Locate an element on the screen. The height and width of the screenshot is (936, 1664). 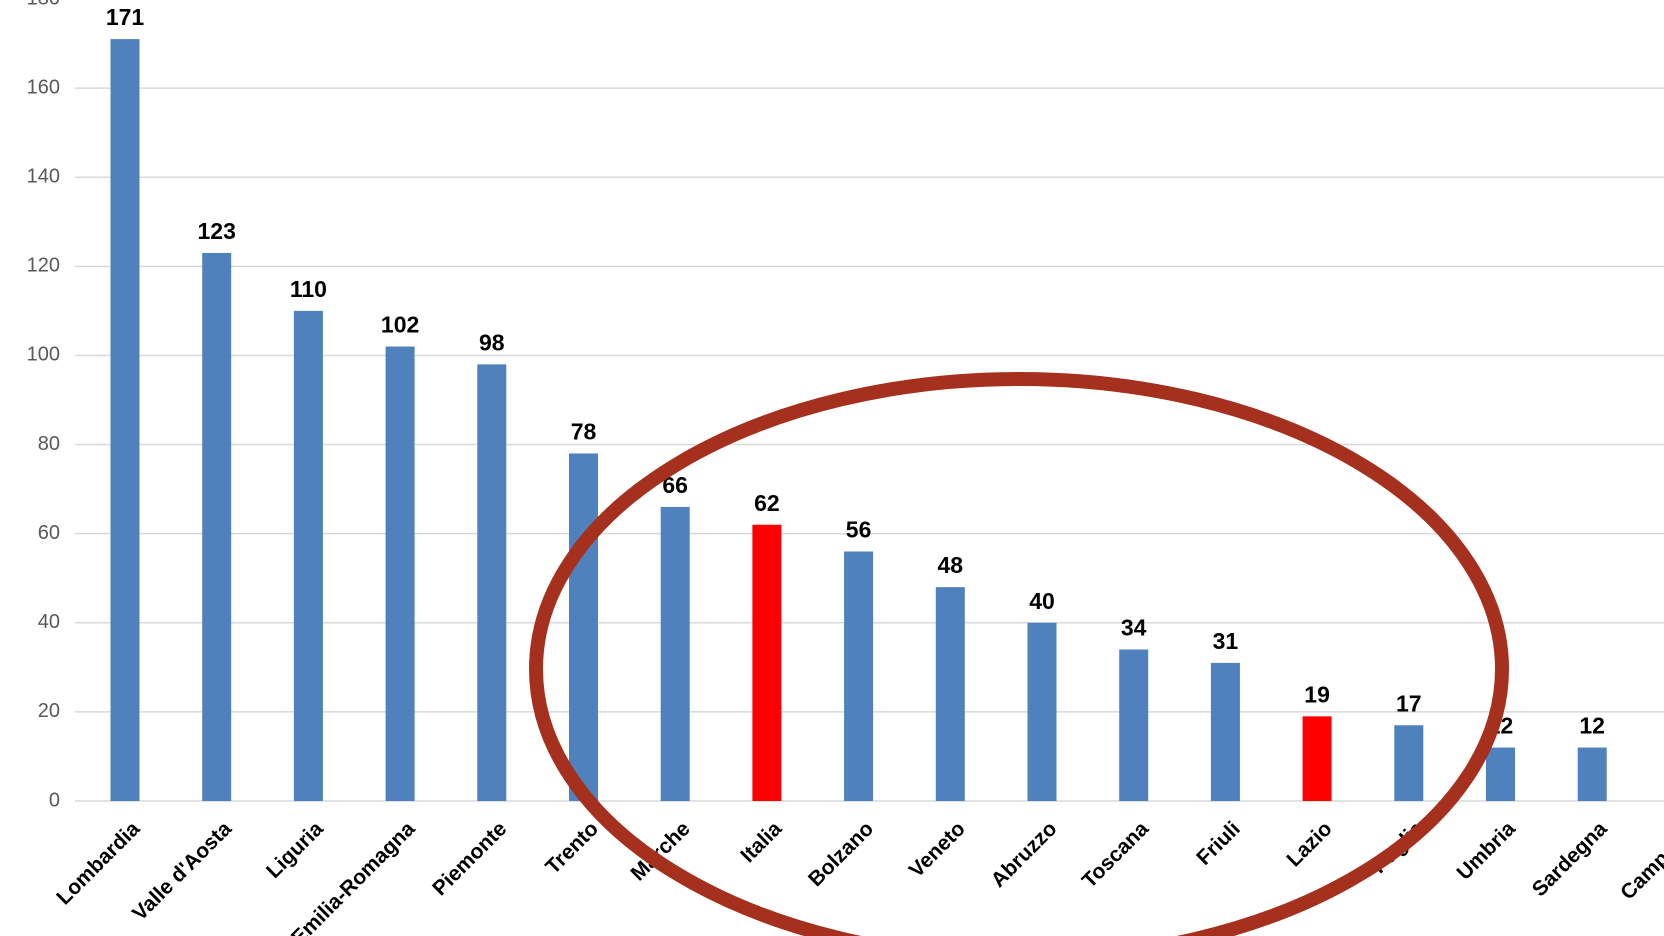
y-tick-label: 100 is located at coordinates (43, 355).